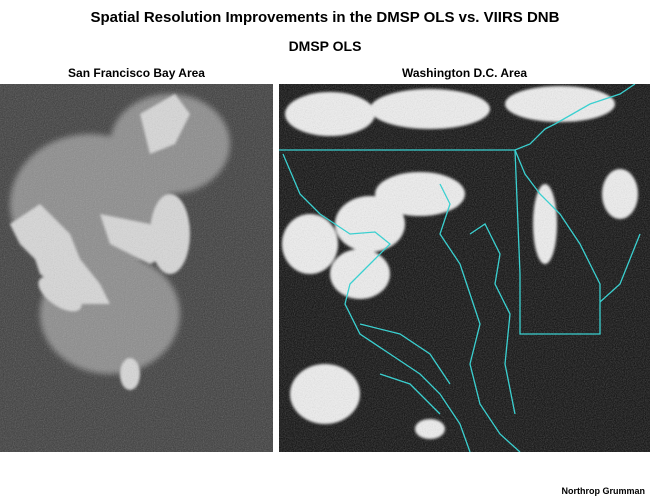 Image resolution: width=650 pixels, height=500 pixels. What do you see at coordinates (603, 491) in the screenshot?
I see `credit: Northrop Grumman` at bounding box center [603, 491].